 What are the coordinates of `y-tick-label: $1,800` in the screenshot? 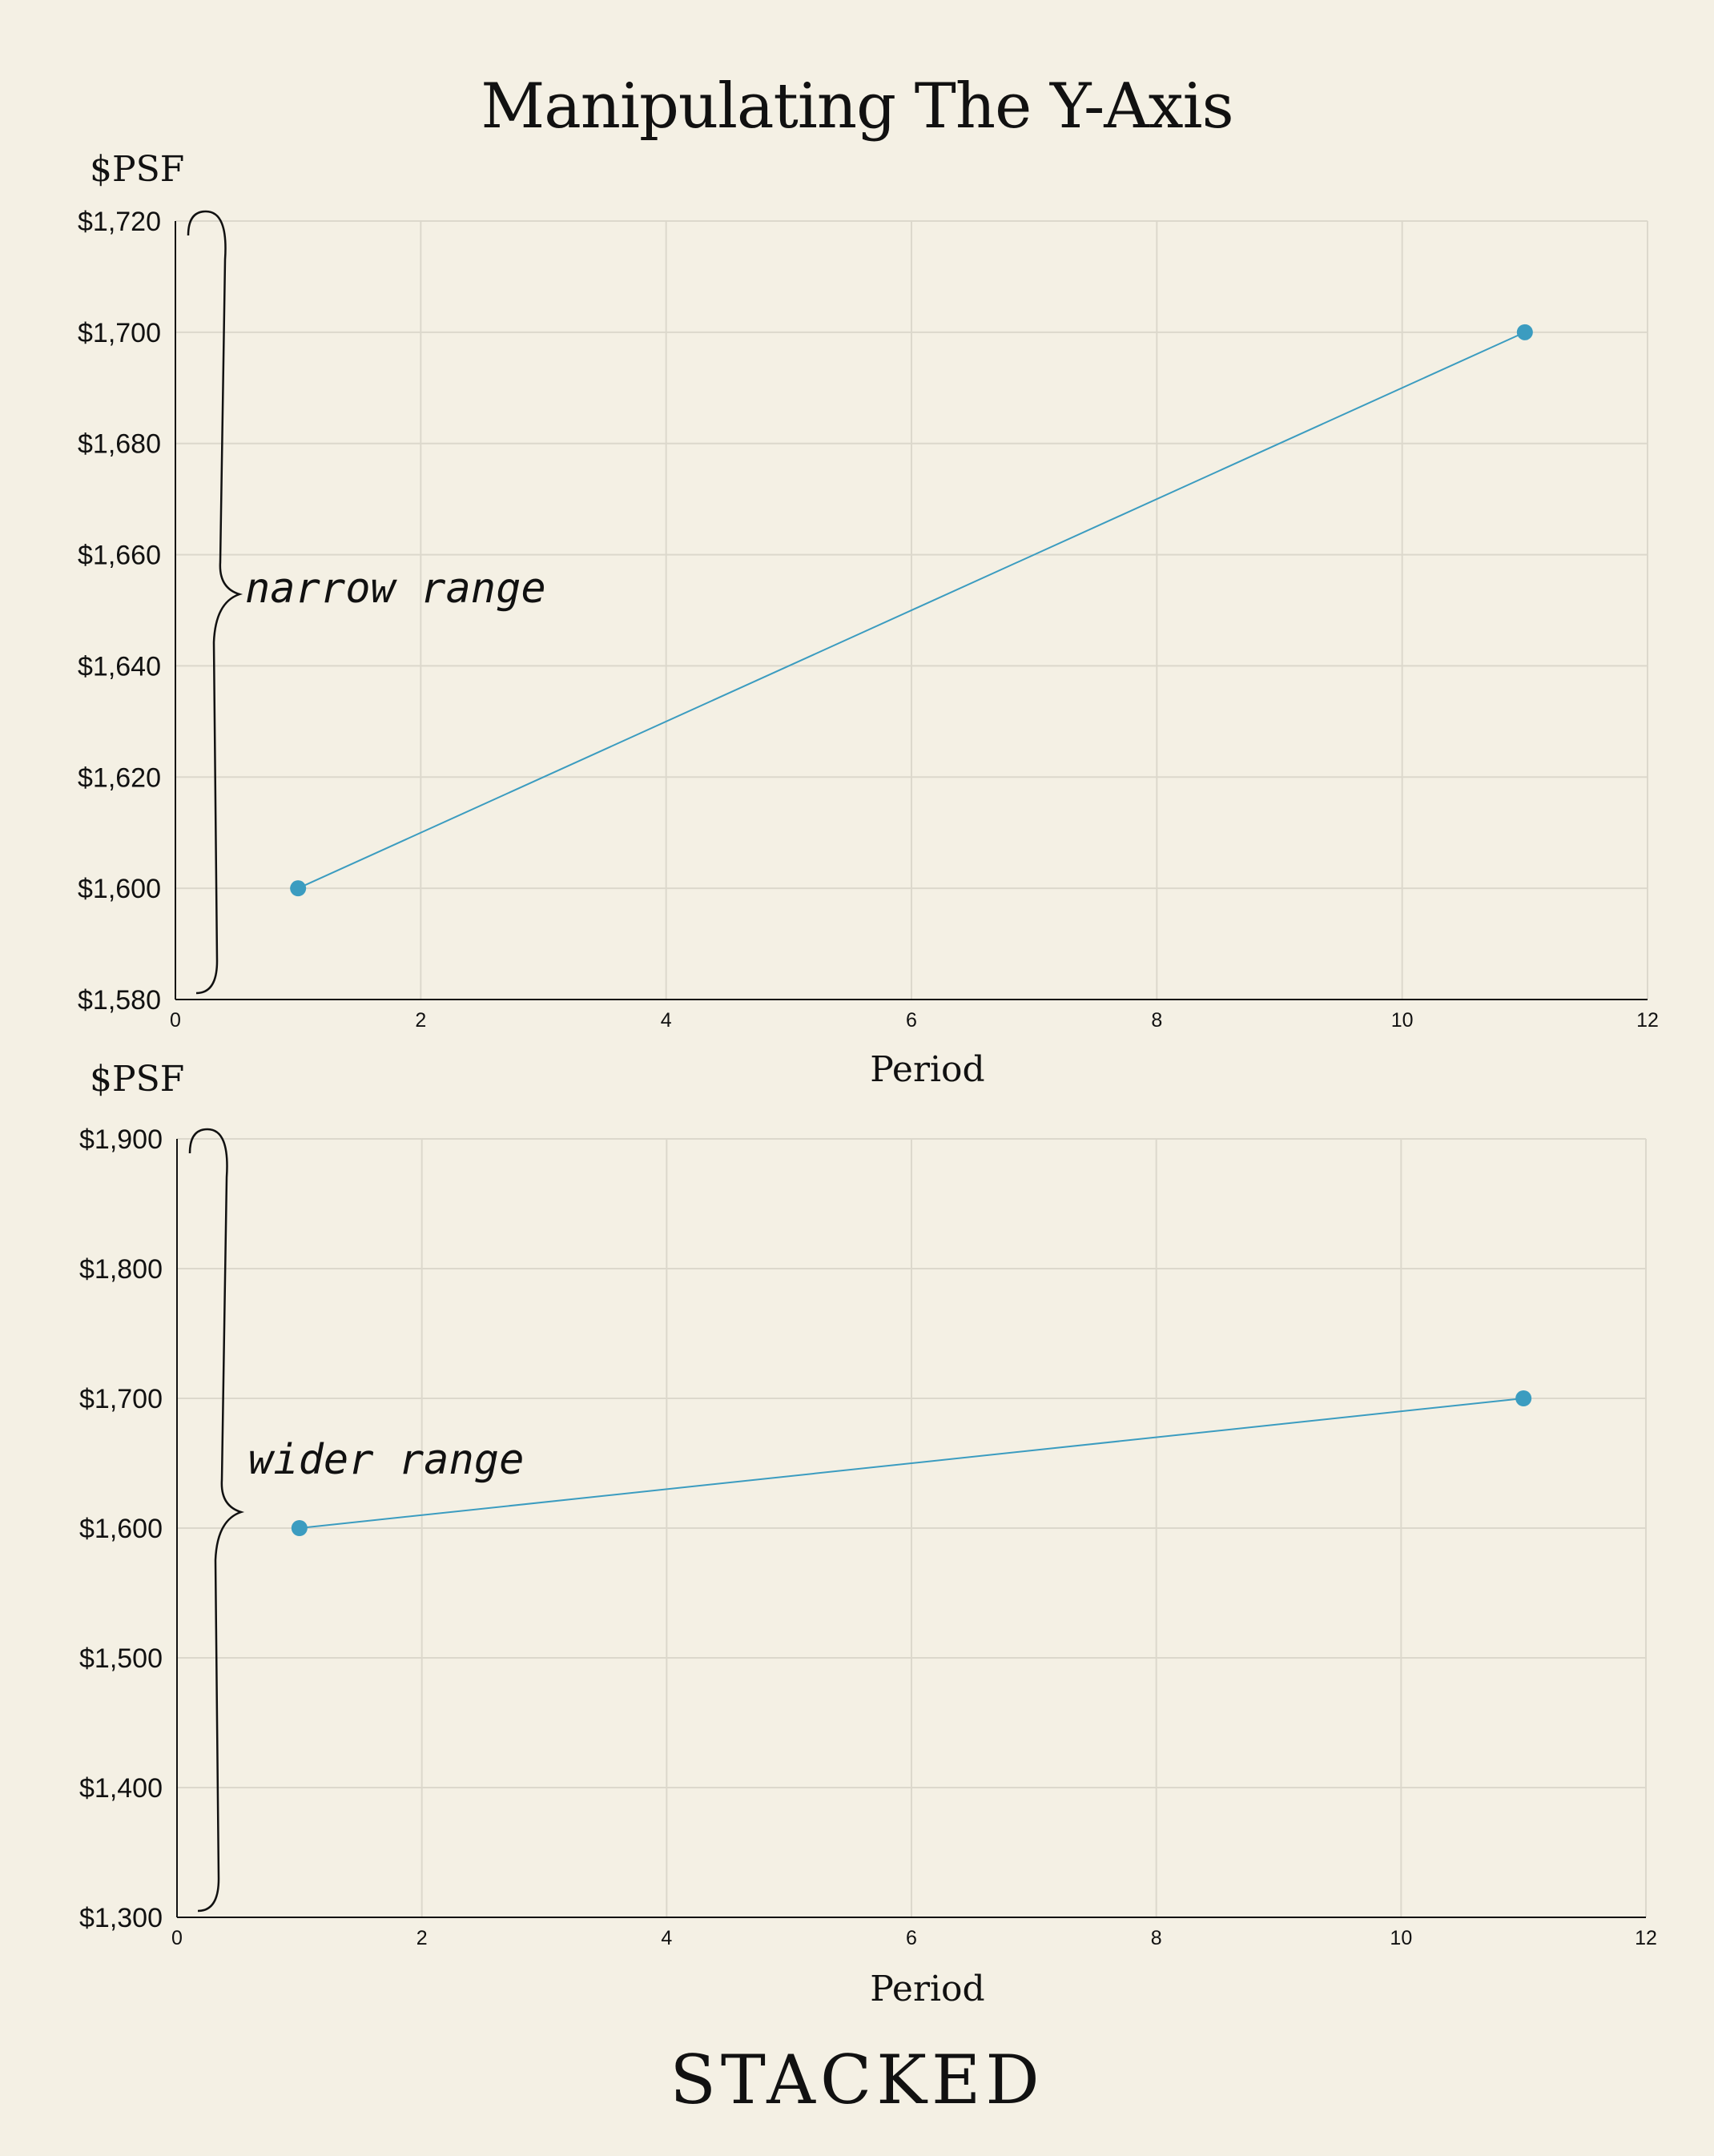 It's located at (121, 1269).